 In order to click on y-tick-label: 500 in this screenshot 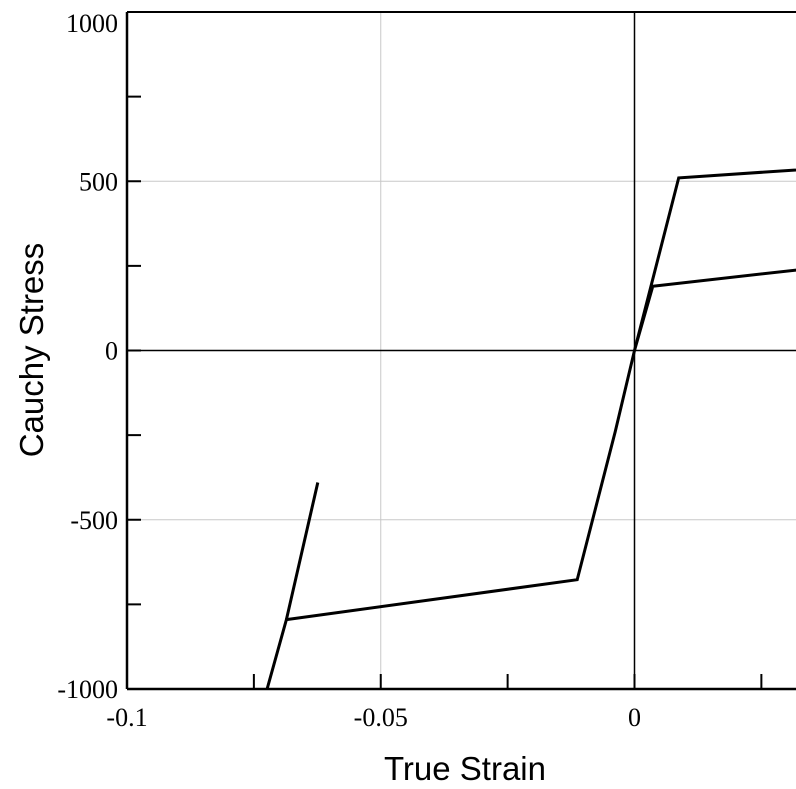, I will do `click(98, 181)`.